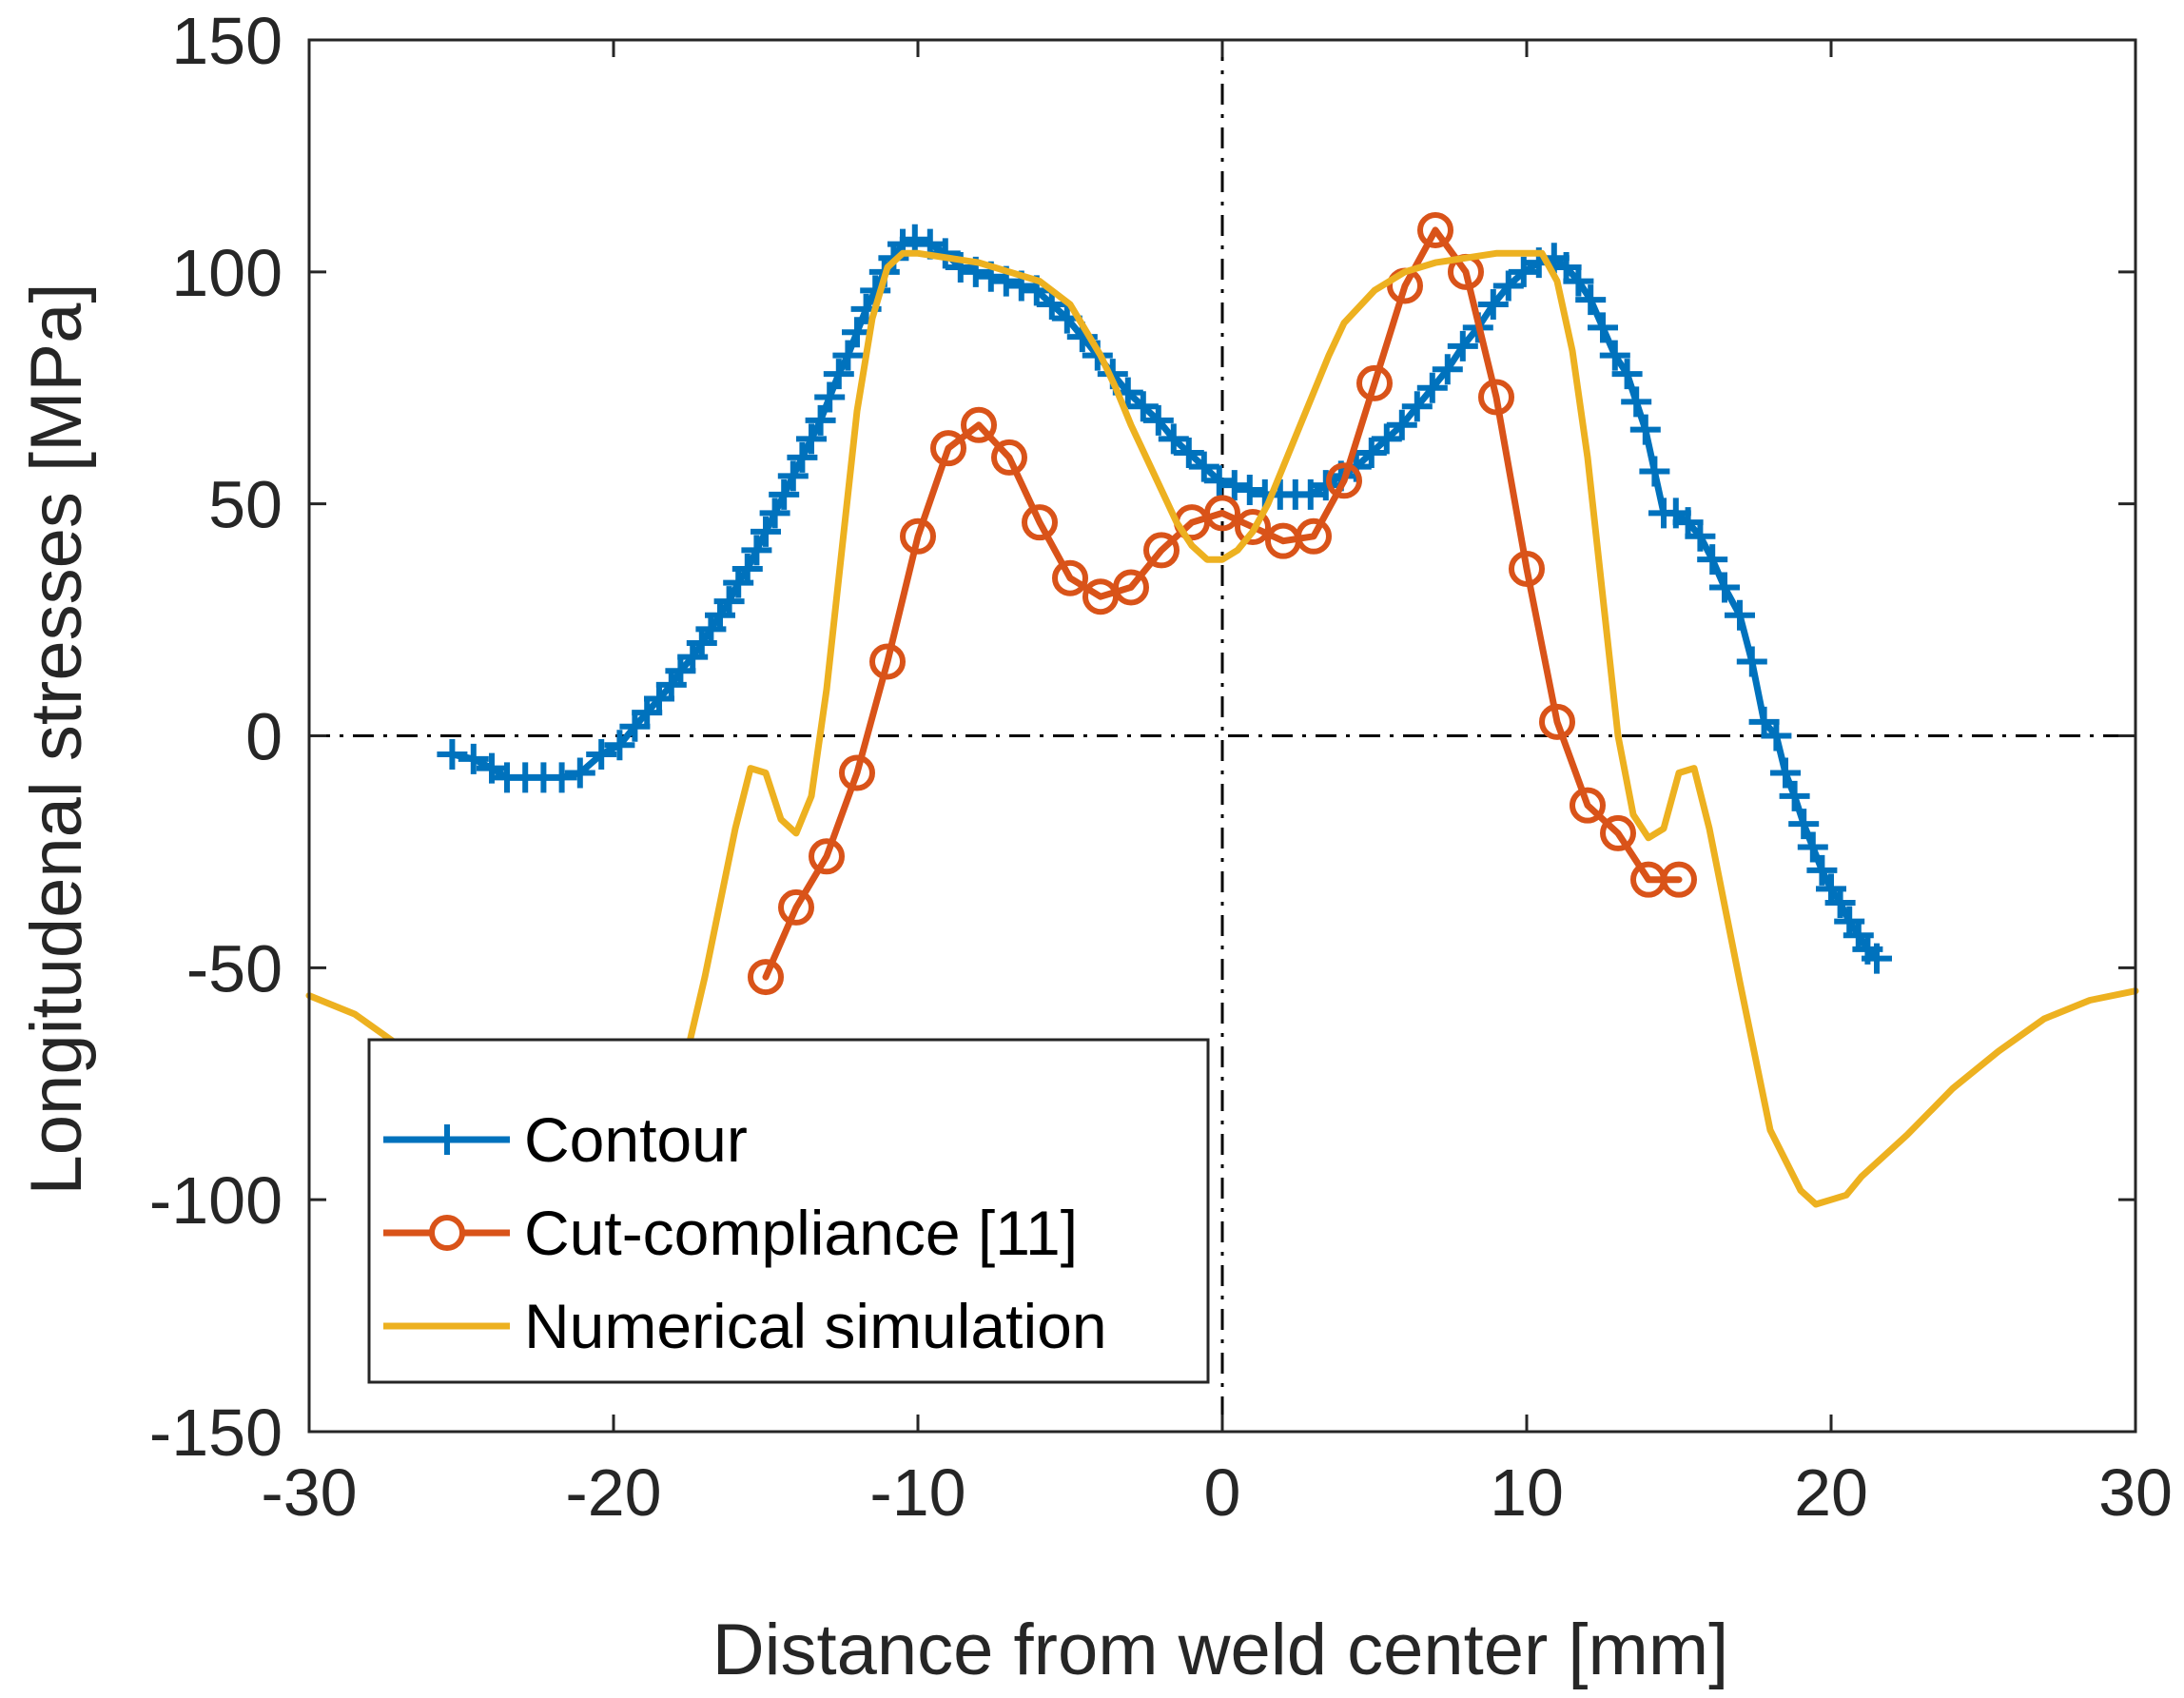 This screenshot has width=2184, height=1698. What do you see at coordinates (216, 1432) in the screenshot?
I see `y-tick-label: -150` at bounding box center [216, 1432].